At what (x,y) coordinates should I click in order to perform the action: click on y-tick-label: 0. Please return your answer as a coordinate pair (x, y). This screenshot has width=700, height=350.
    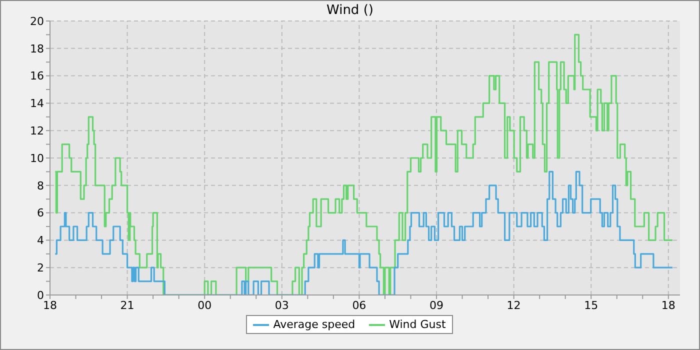
    Looking at the image, I should click on (40, 295).